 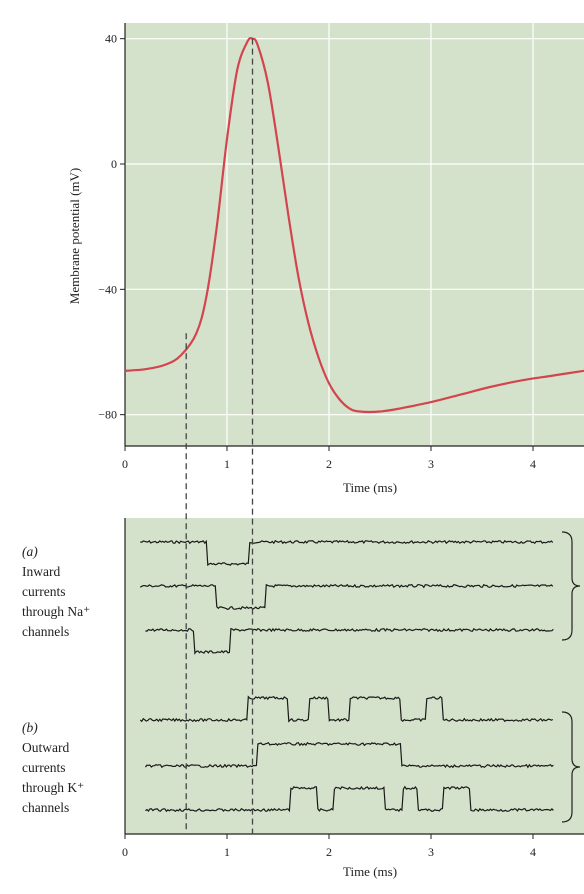 What do you see at coordinates (43, 591) in the screenshot?
I see `group-a-line-2: currents` at bounding box center [43, 591].